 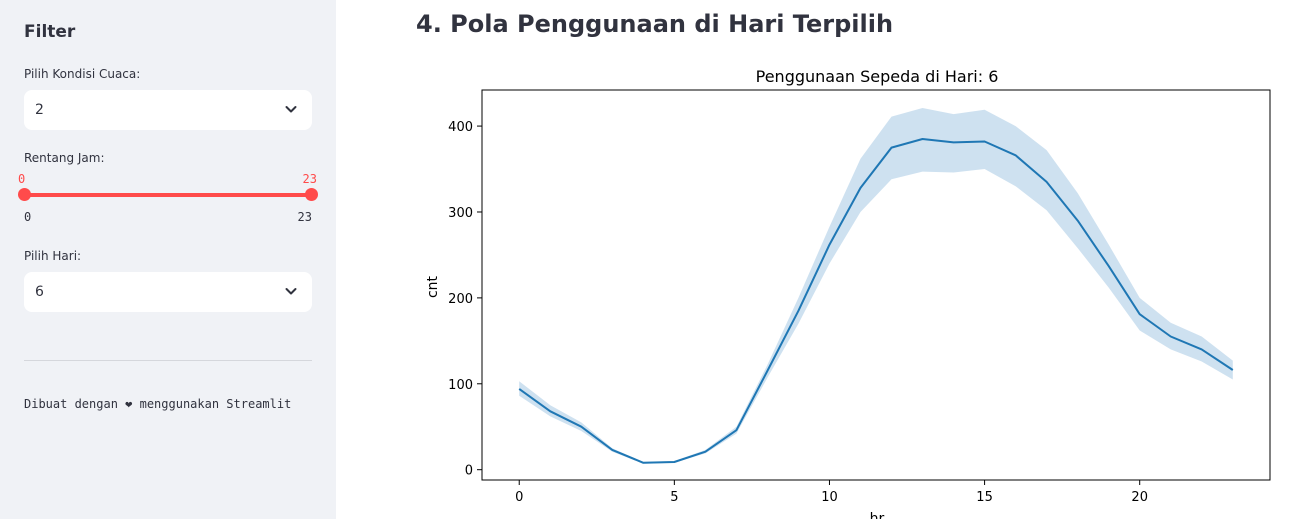 I want to click on x-tick-label: 20, so click(x=1139, y=497).